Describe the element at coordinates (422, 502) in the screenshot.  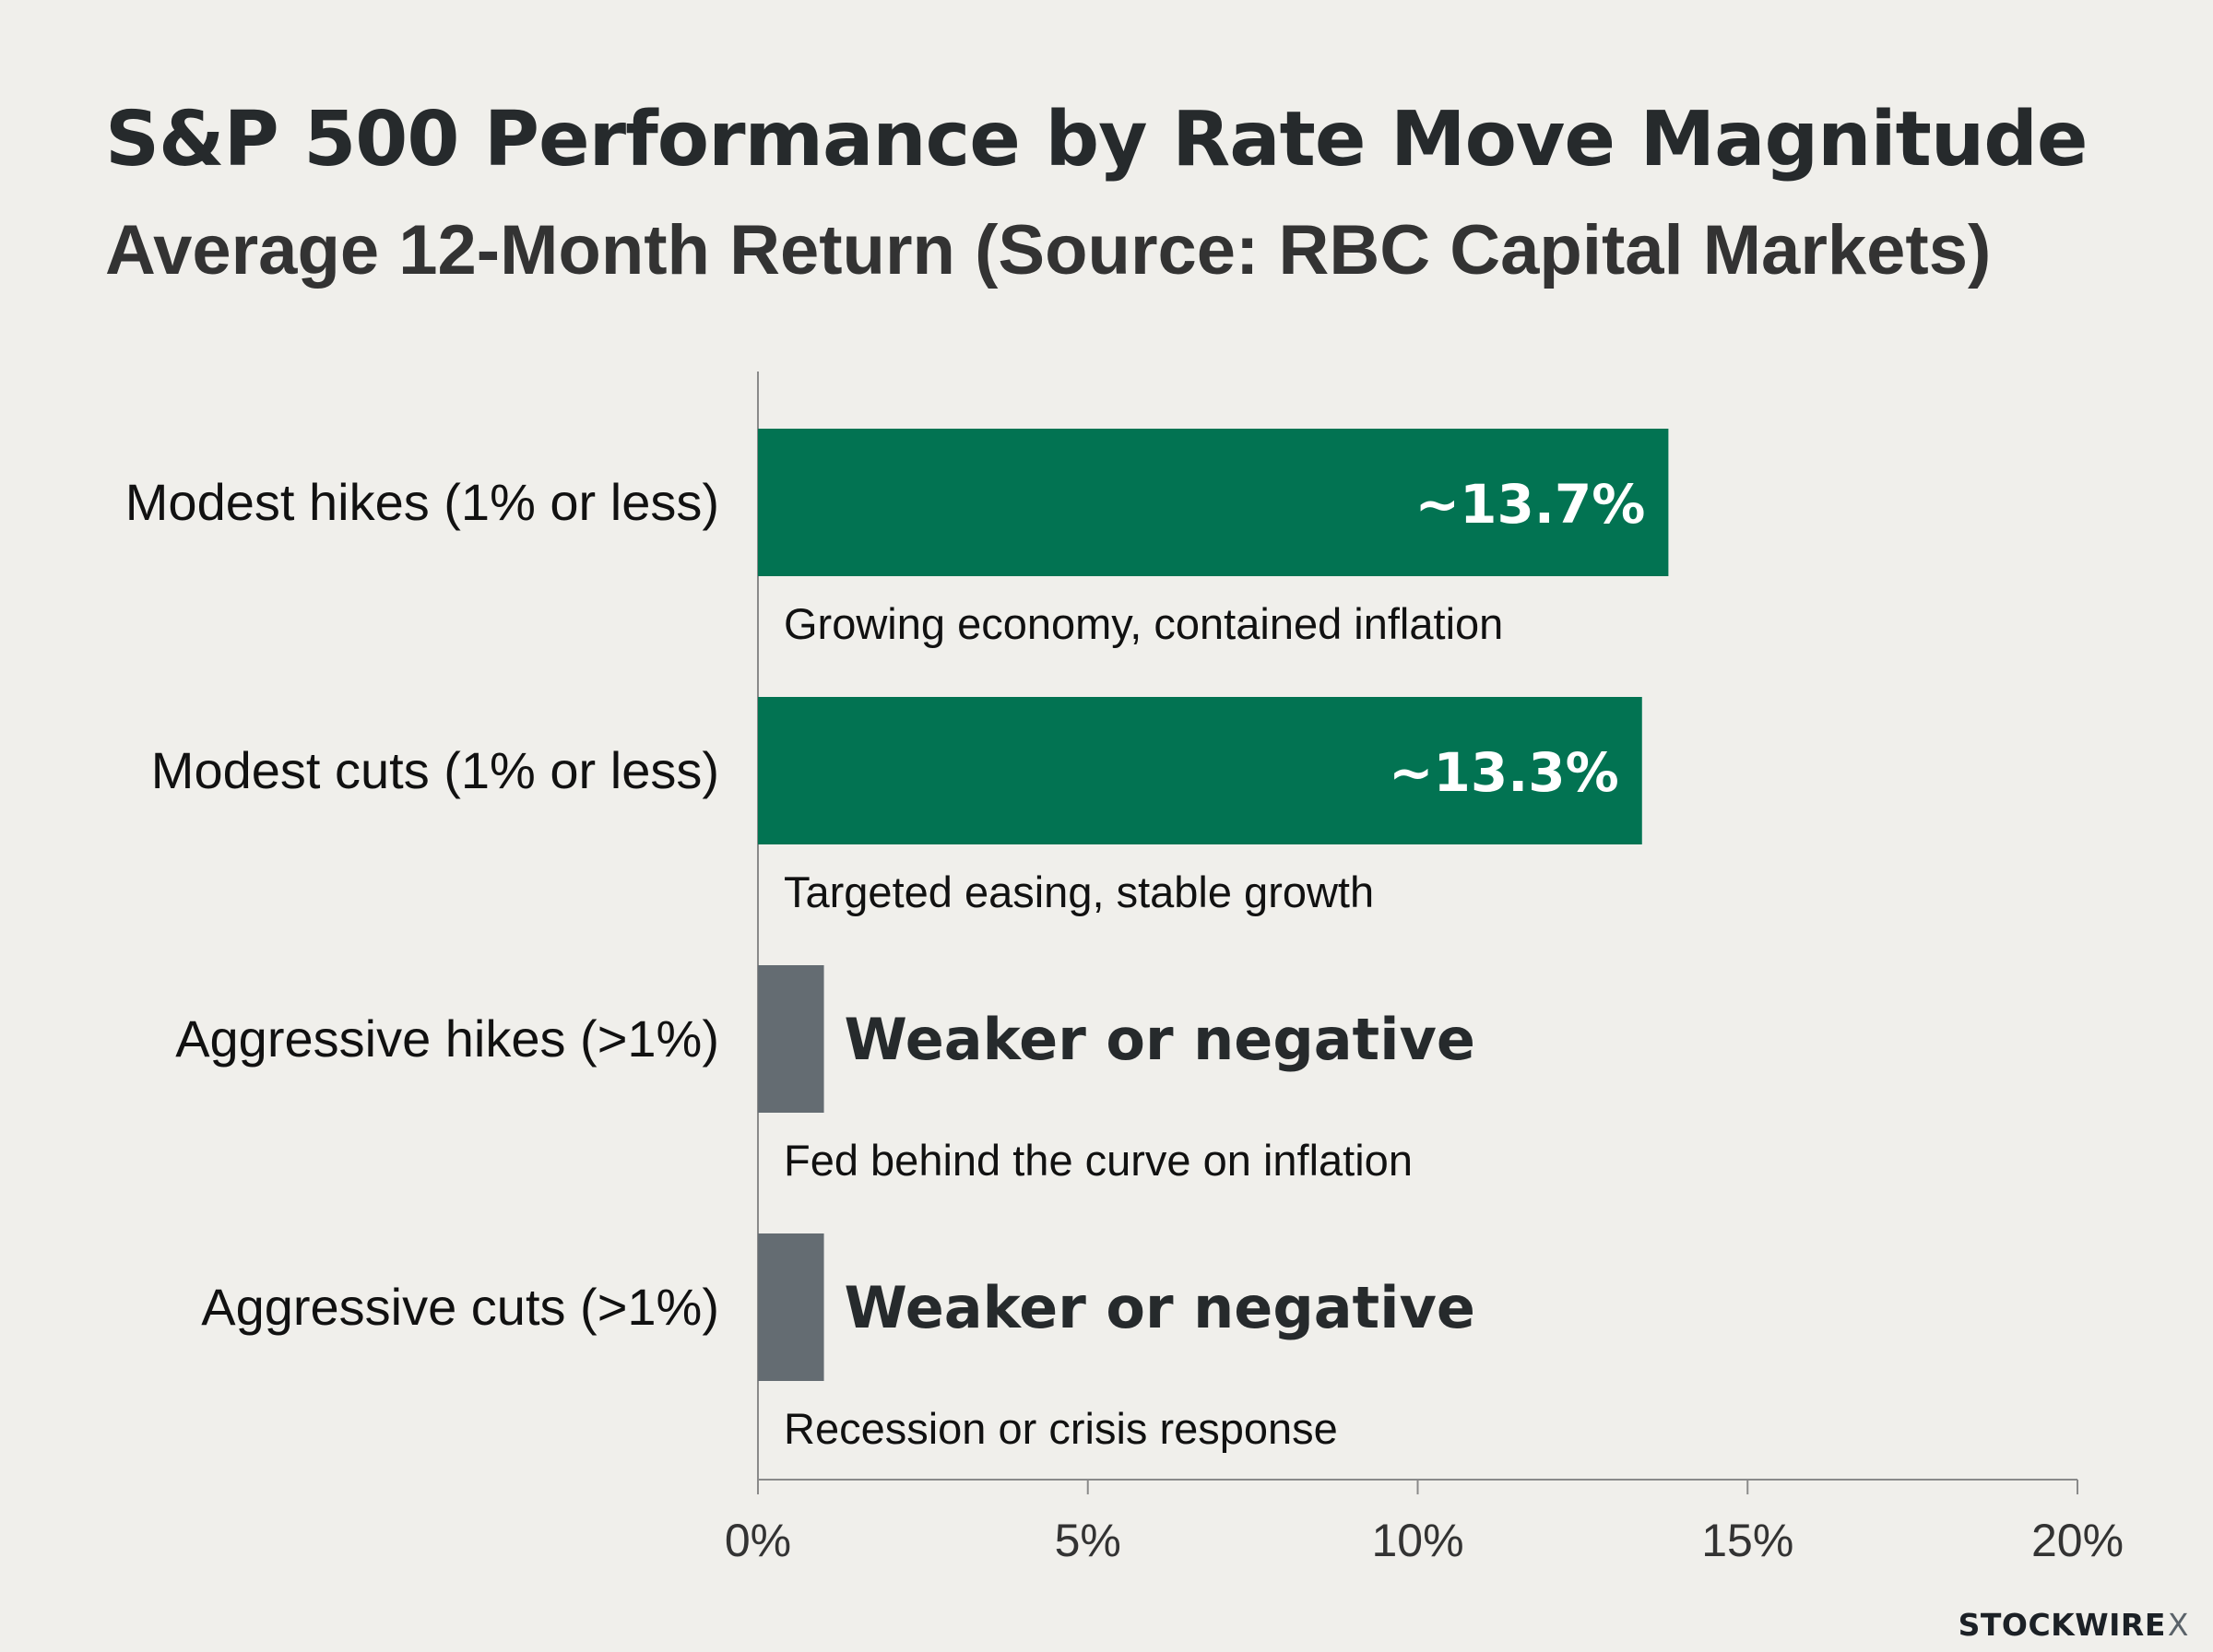
I see `category-label: Modest hikes (1% or less)` at that location.